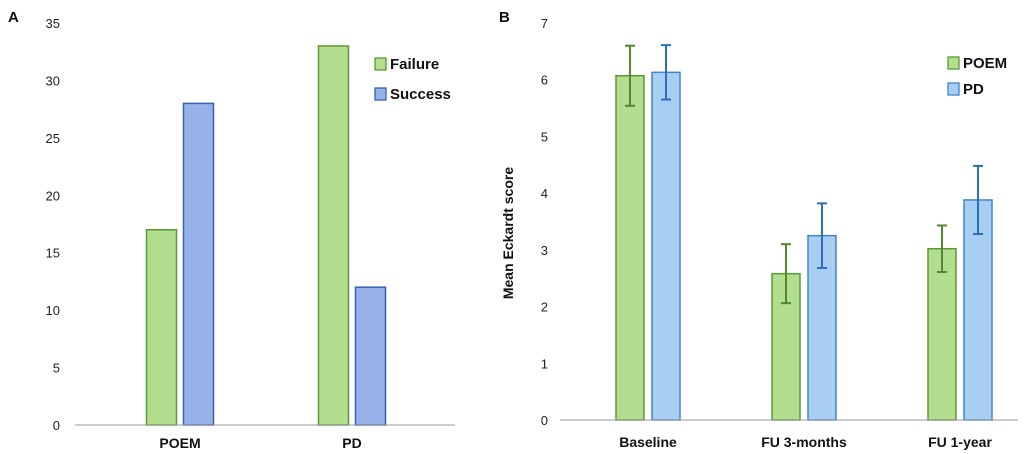 The width and height of the screenshot is (1025, 454). Describe the element at coordinates (544, 193) in the screenshot. I see `y-tick-label: 4` at that location.